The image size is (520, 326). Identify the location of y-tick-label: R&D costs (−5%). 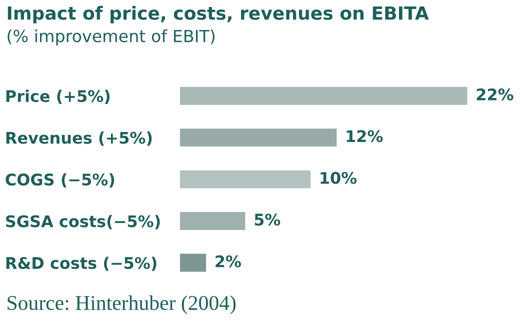
(81, 263).